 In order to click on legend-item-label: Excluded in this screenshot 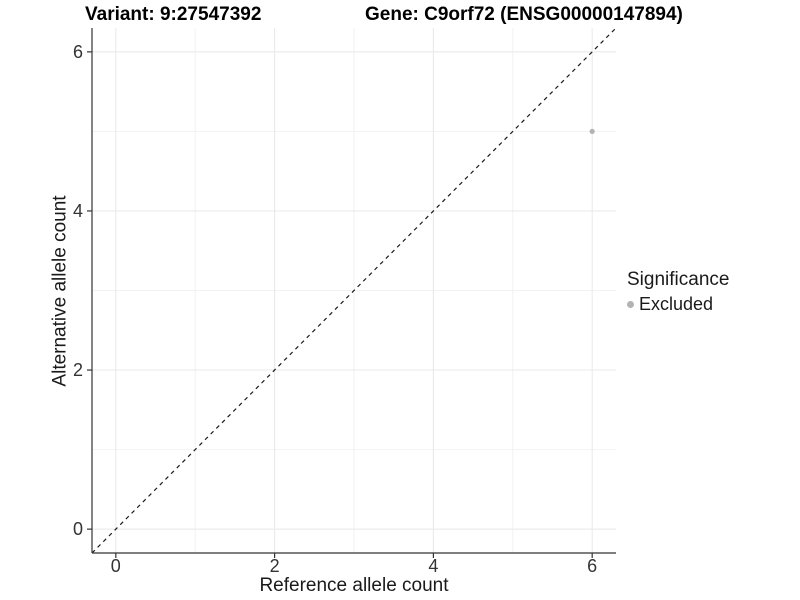, I will do `click(676, 304)`.